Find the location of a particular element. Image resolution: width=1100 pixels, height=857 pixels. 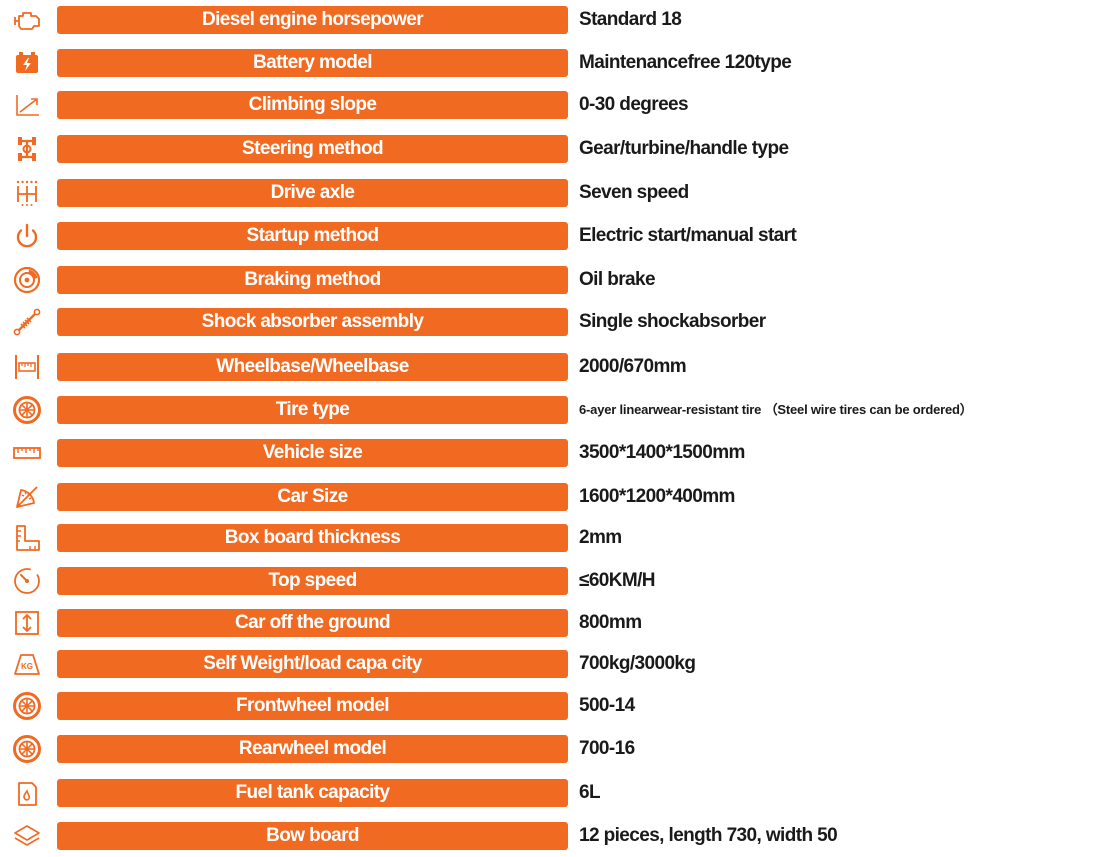

brake-disc-icon is located at coordinates (27, 280).